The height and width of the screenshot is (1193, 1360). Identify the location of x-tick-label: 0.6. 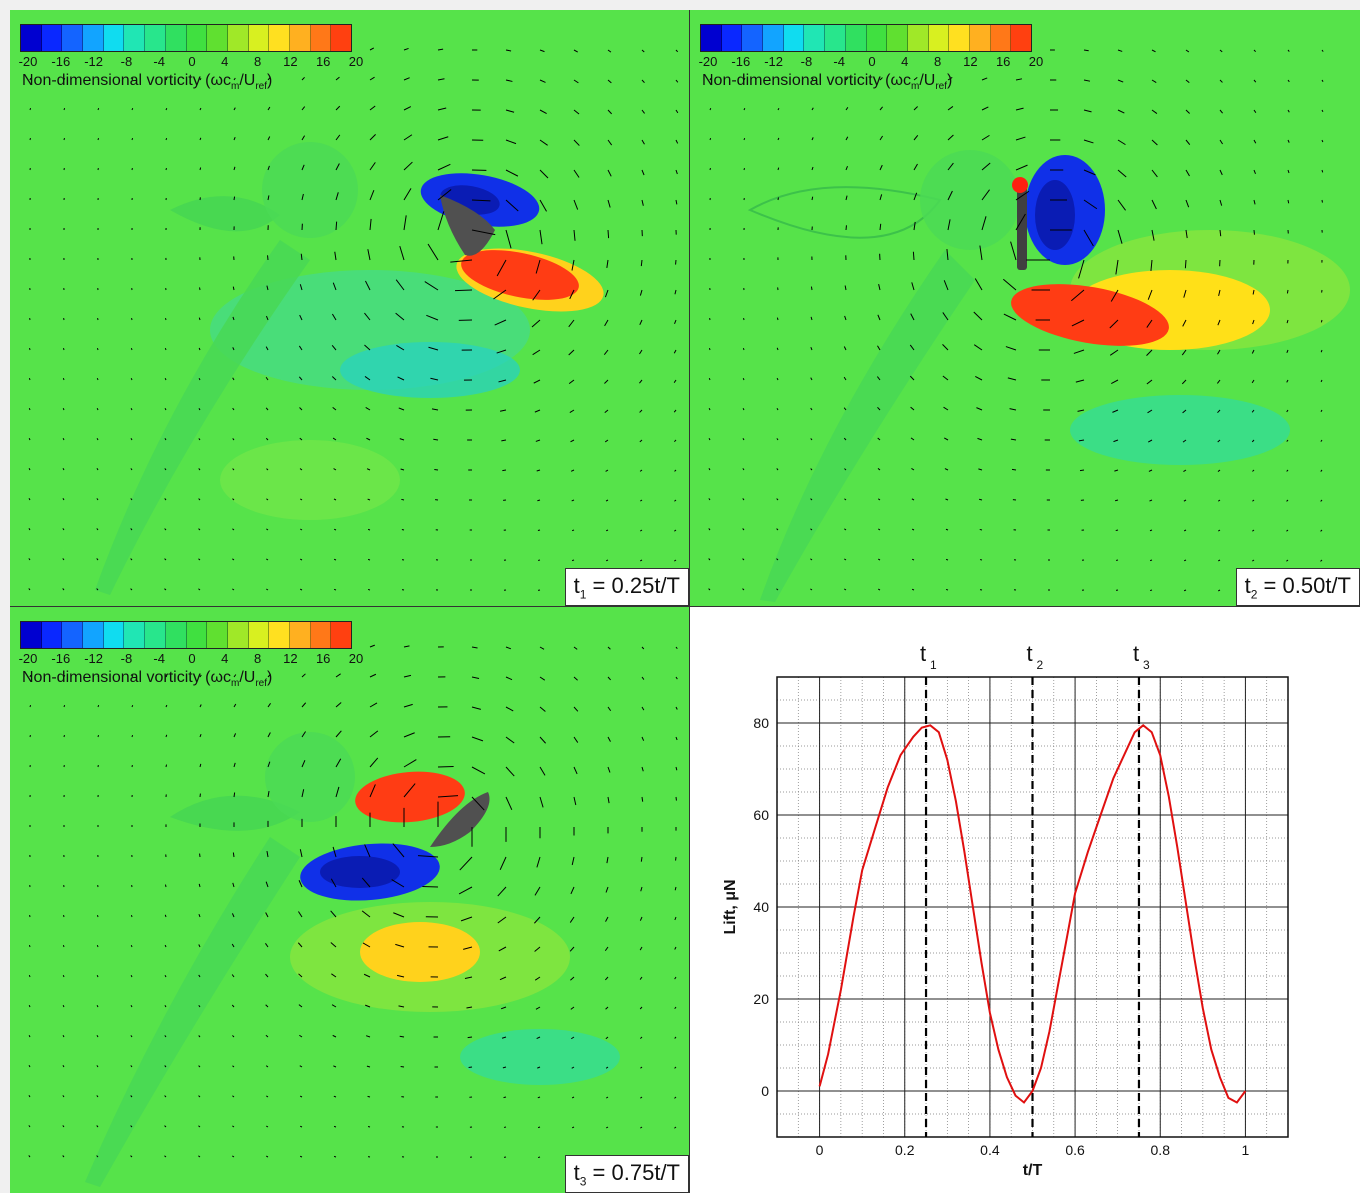
(1075, 1150).